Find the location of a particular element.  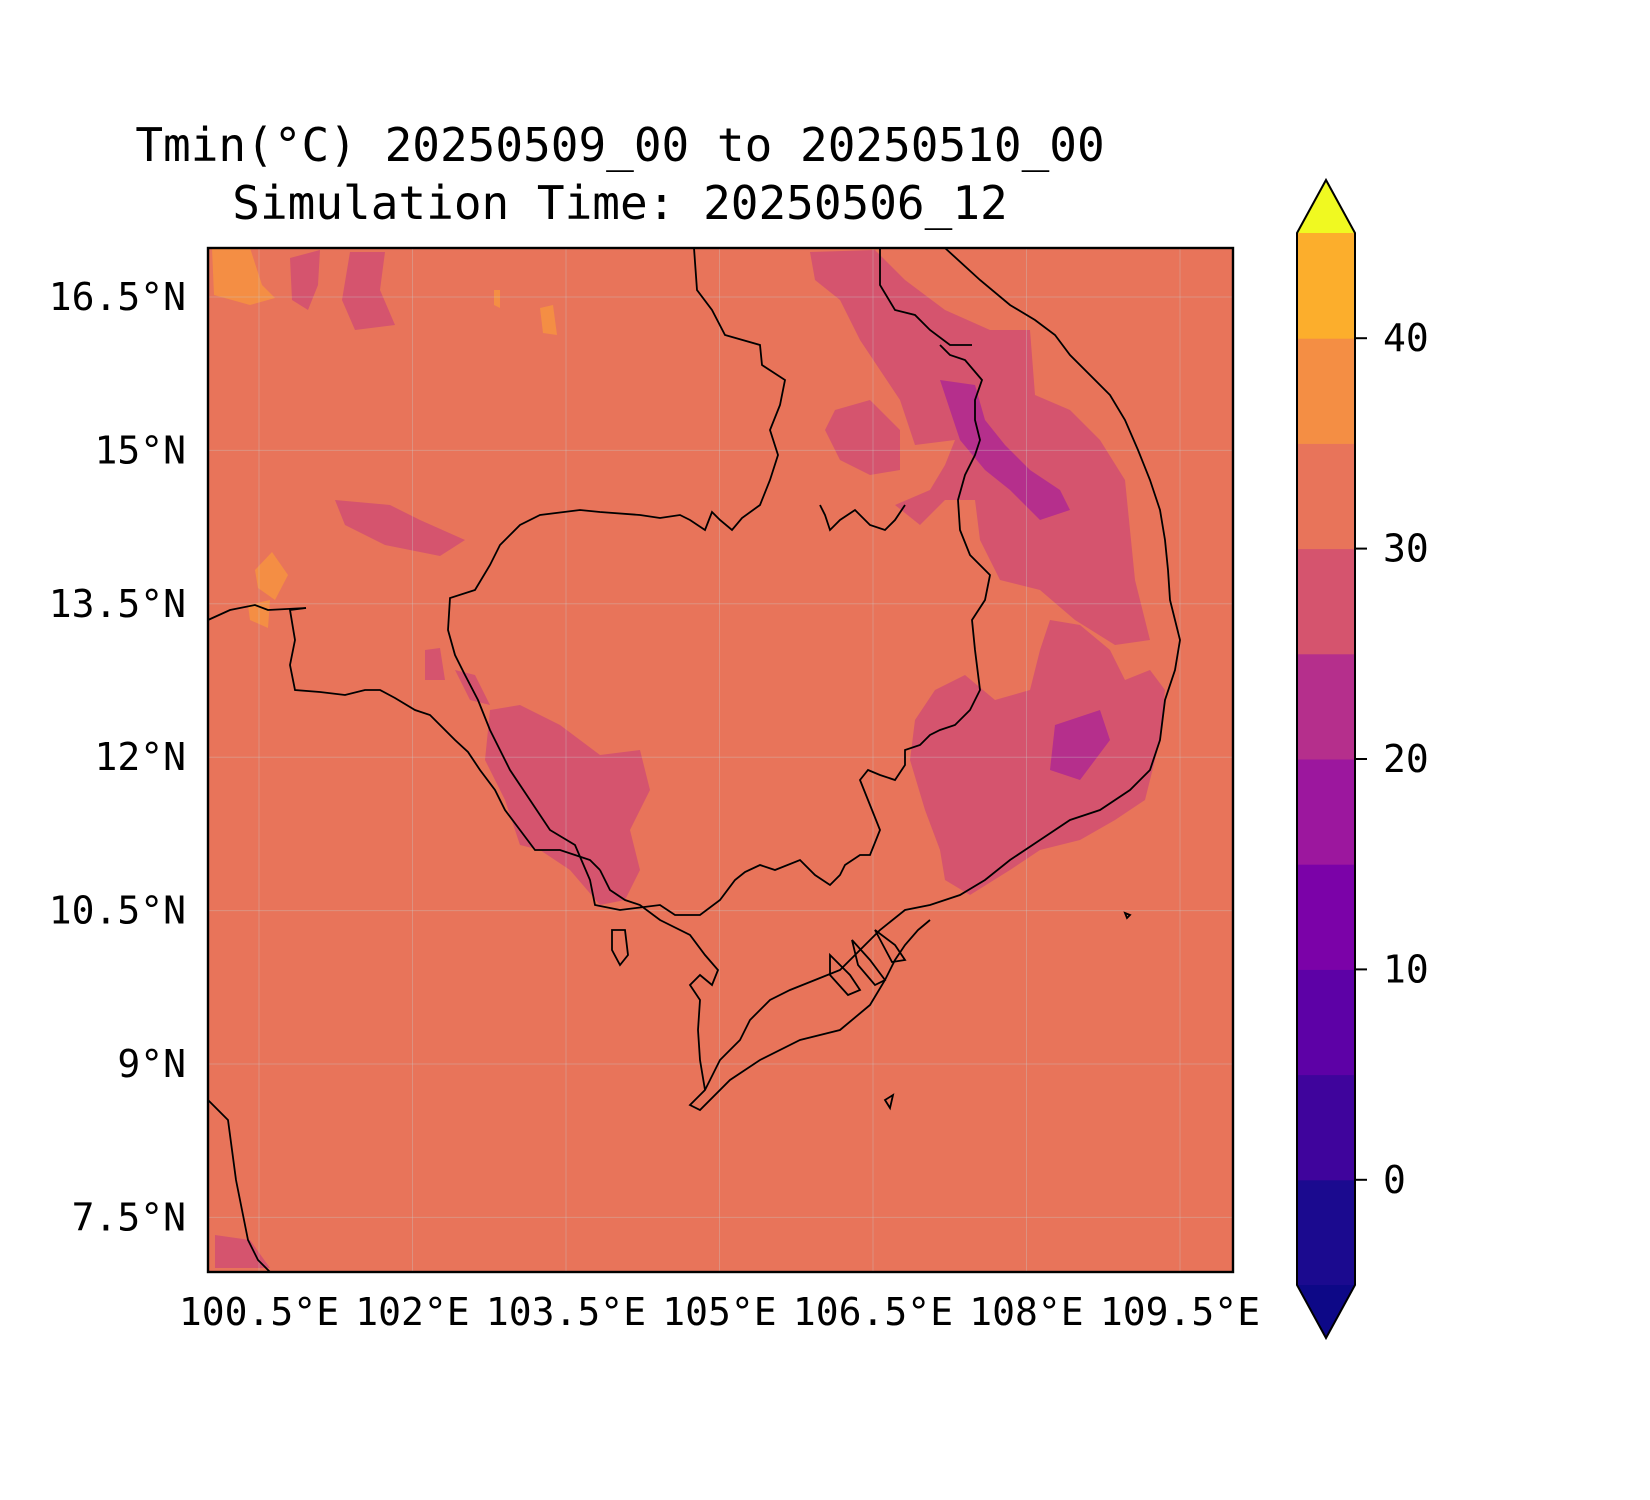

latitude-tick-label: 10.5°N is located at coordinates (117, 911).